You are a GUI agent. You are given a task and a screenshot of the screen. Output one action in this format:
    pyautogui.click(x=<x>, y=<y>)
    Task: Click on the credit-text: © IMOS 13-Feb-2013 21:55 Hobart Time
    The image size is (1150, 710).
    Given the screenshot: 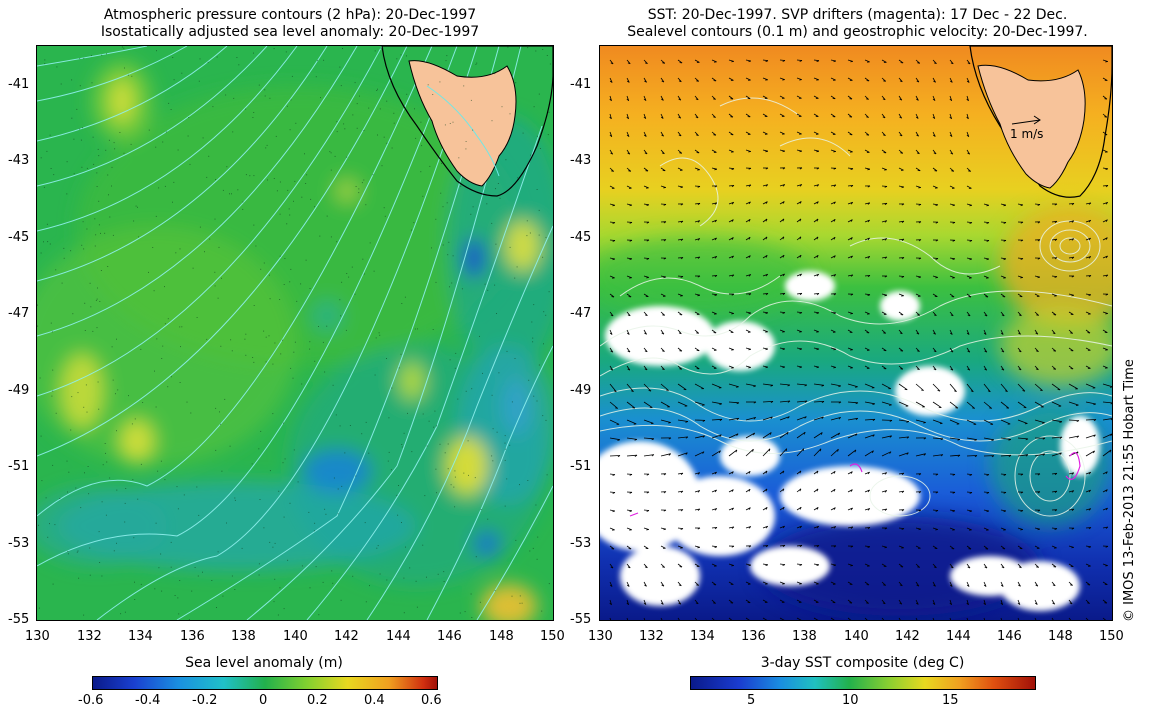 What is the action you would take?
    pyautogui.click(x=1129, y=490)
    